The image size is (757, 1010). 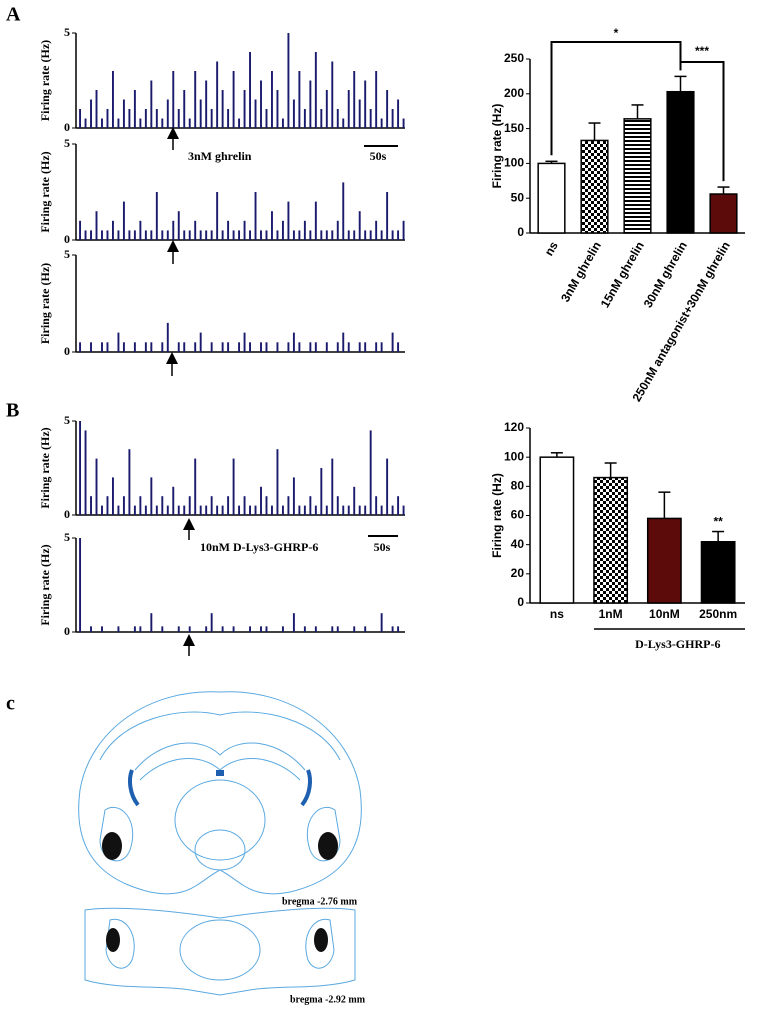 What do you see at coordinates (557, 614) in the screenshot?
I see `x-tick-label: ns` at bounding box center [557, 614].